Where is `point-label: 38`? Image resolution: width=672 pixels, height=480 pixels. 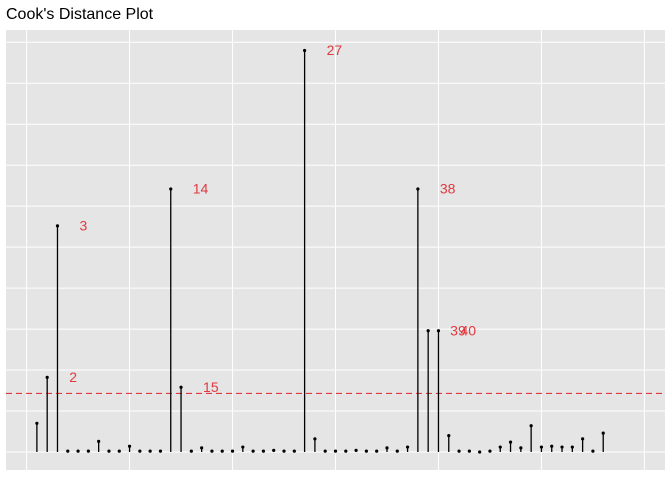
point-label: 38 is located at coordinates (448, 189).